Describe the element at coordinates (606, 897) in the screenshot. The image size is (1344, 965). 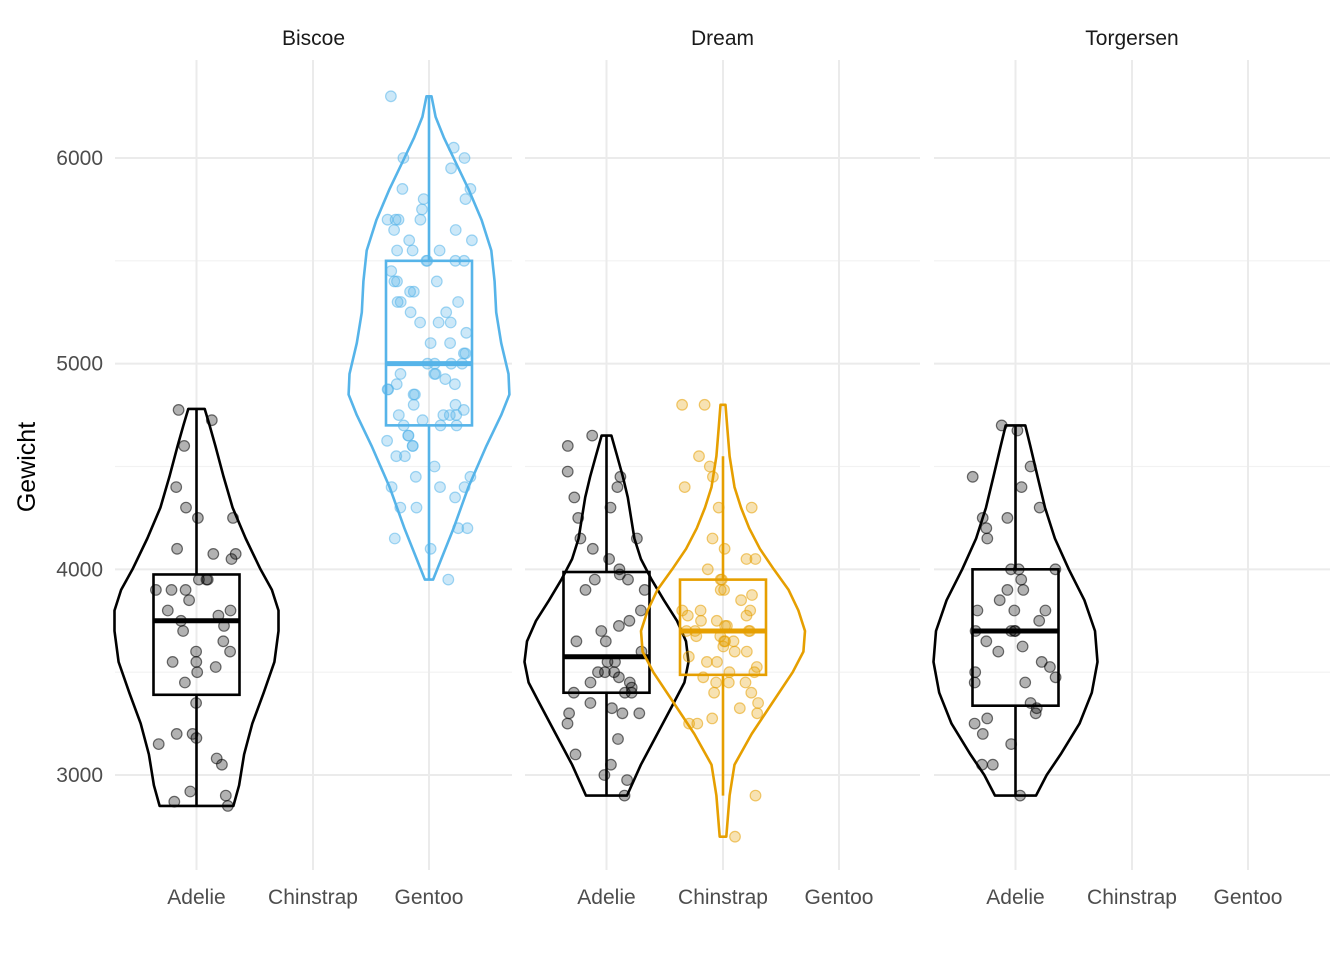
I see `x-tick-label-adelie: Adelie` at that location.